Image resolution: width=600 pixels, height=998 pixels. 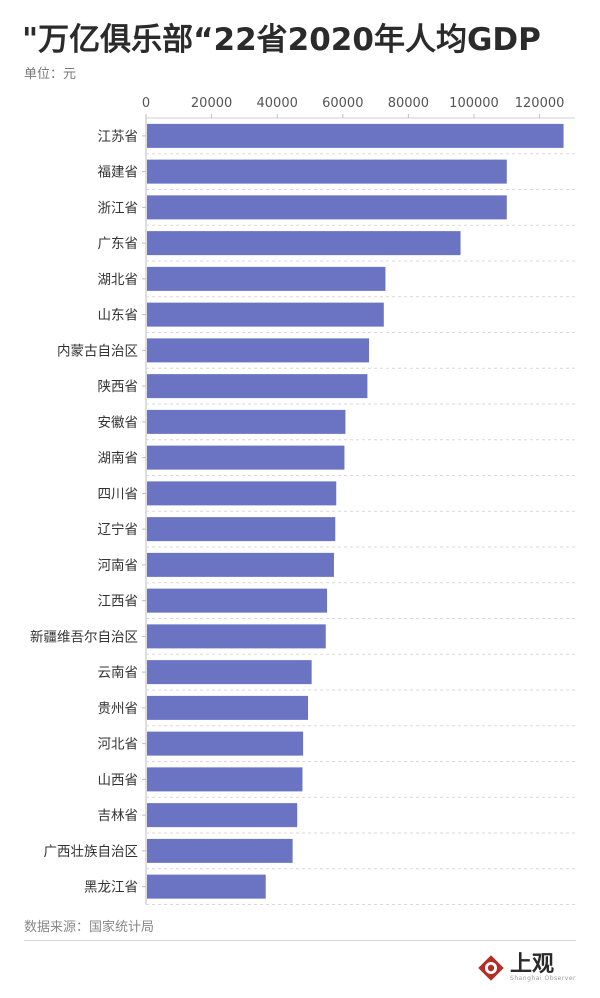 I want to click on x-tick-label: 100000, so click(x=474, y=103).